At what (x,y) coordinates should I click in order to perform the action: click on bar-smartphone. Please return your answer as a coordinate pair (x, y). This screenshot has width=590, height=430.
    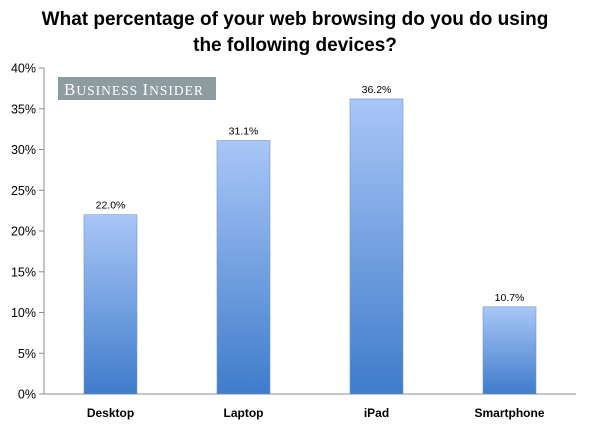
    Looking at the image, I should click on (509, 350).